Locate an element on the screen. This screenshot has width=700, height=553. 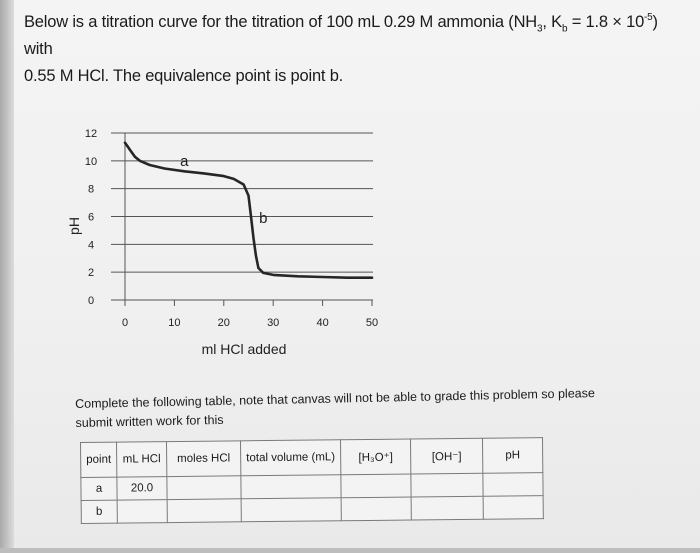
kb-subscript: b is located at coordinates (564, 29).